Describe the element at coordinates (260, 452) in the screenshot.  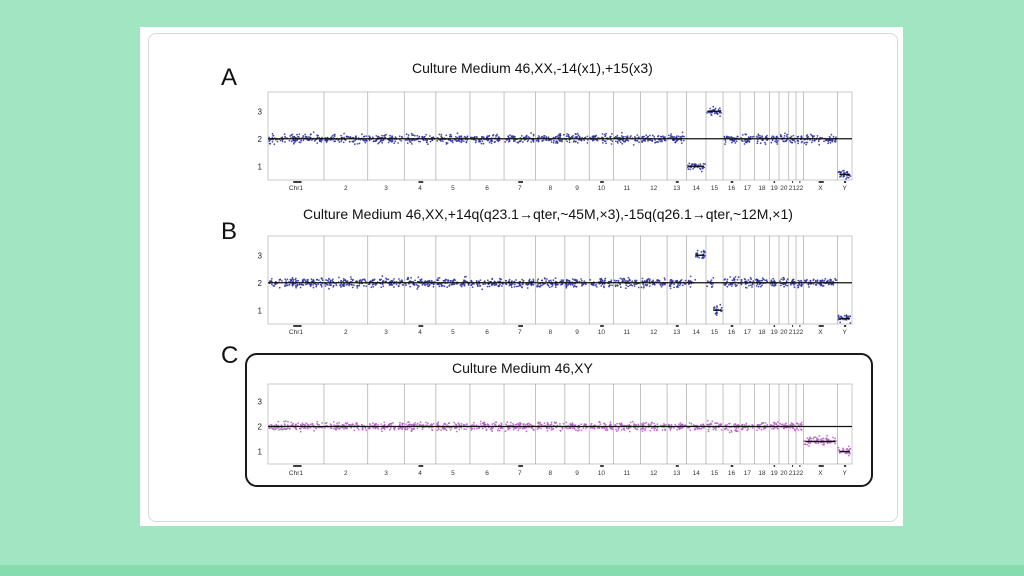
I see `y-tick-label: 1` at that location.